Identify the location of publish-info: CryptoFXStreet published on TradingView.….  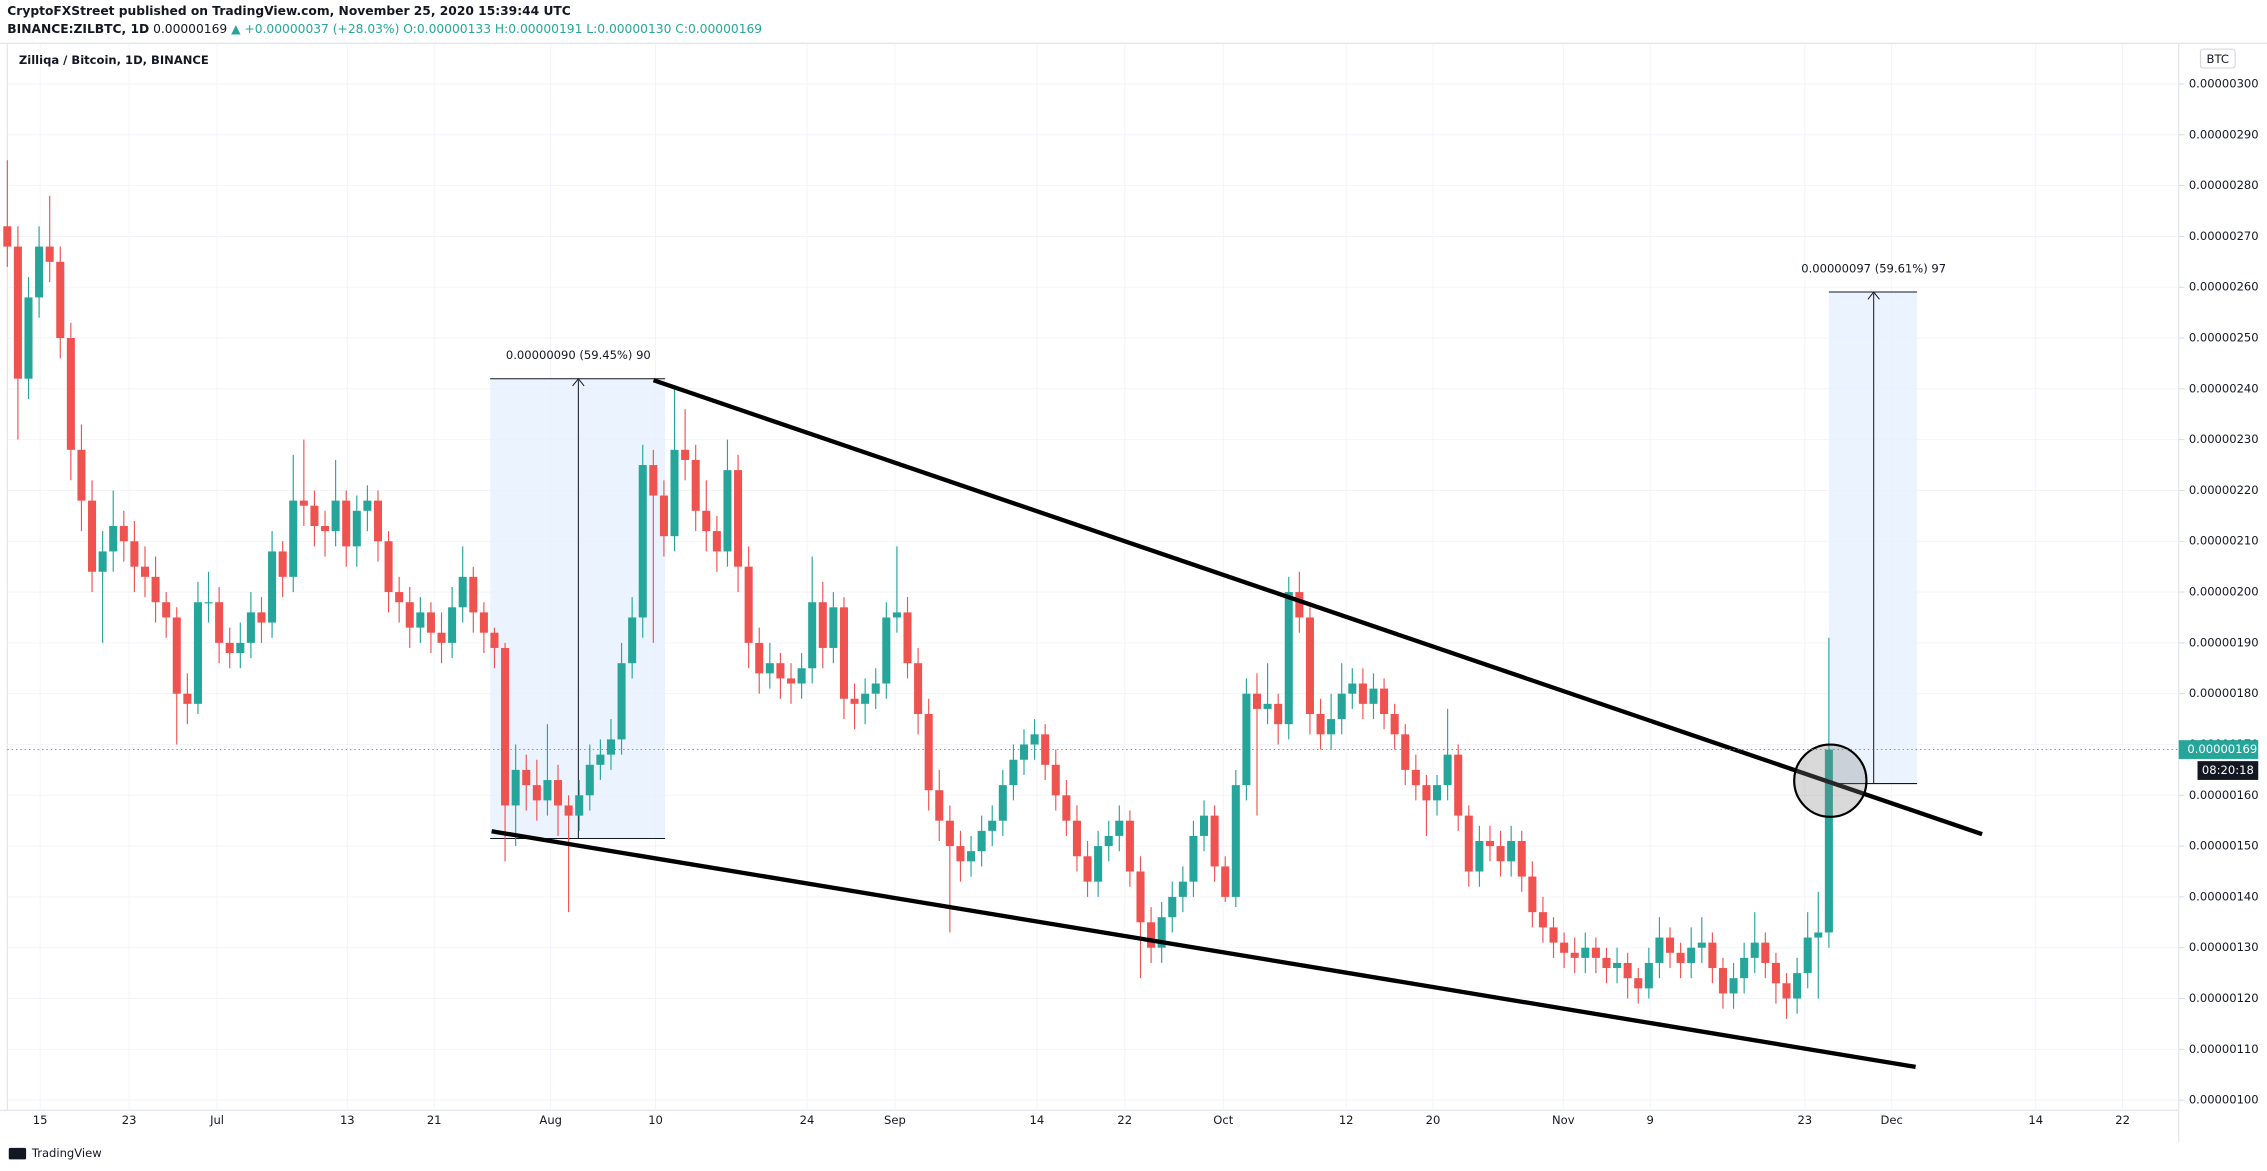
(288, 11).